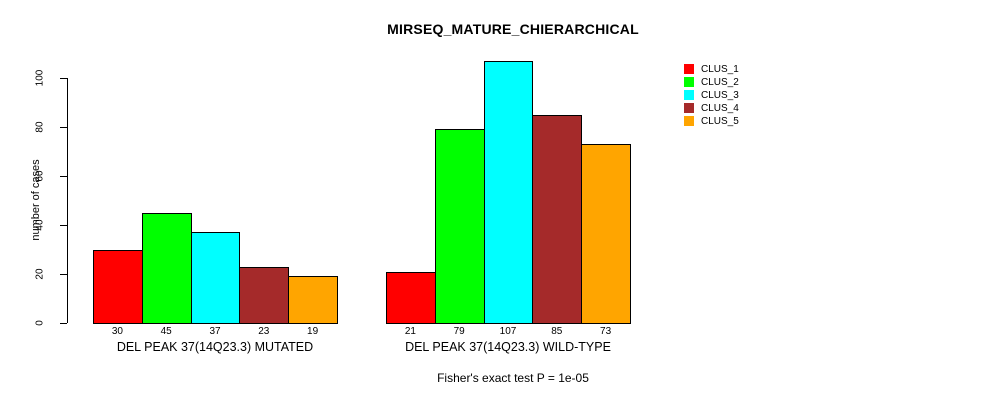 This screenshot has width=990, height=400. I want to click on bar-clus_4-group2, so click(557, 219).